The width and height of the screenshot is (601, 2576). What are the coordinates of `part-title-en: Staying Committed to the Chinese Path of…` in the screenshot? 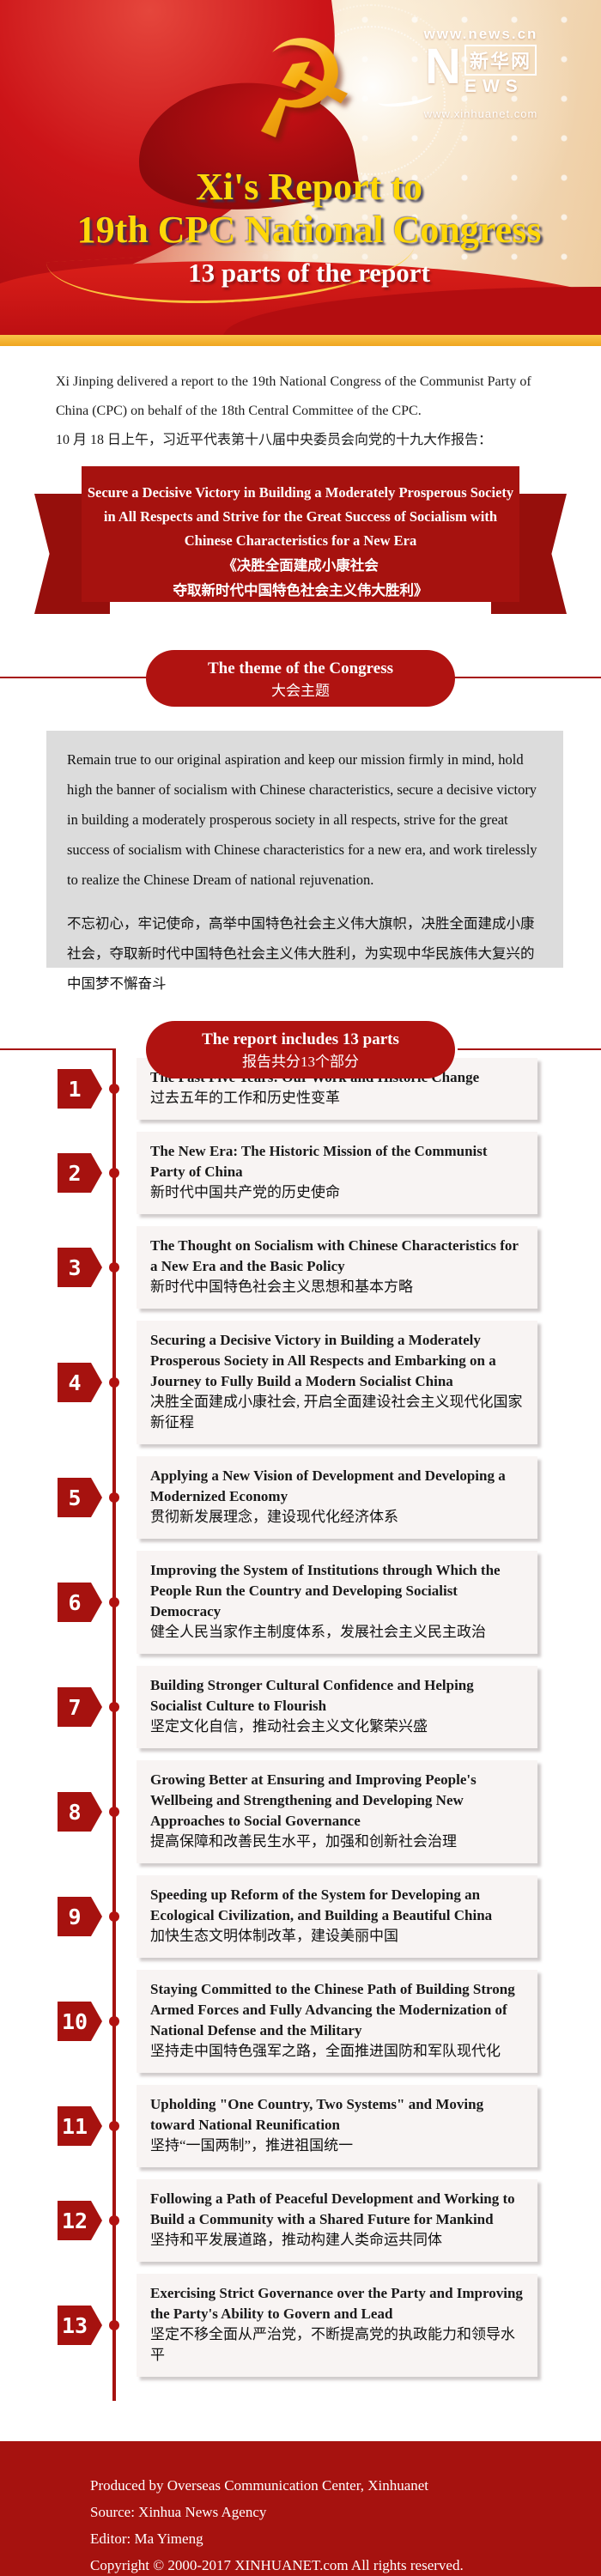 It's located at (332, 2010).